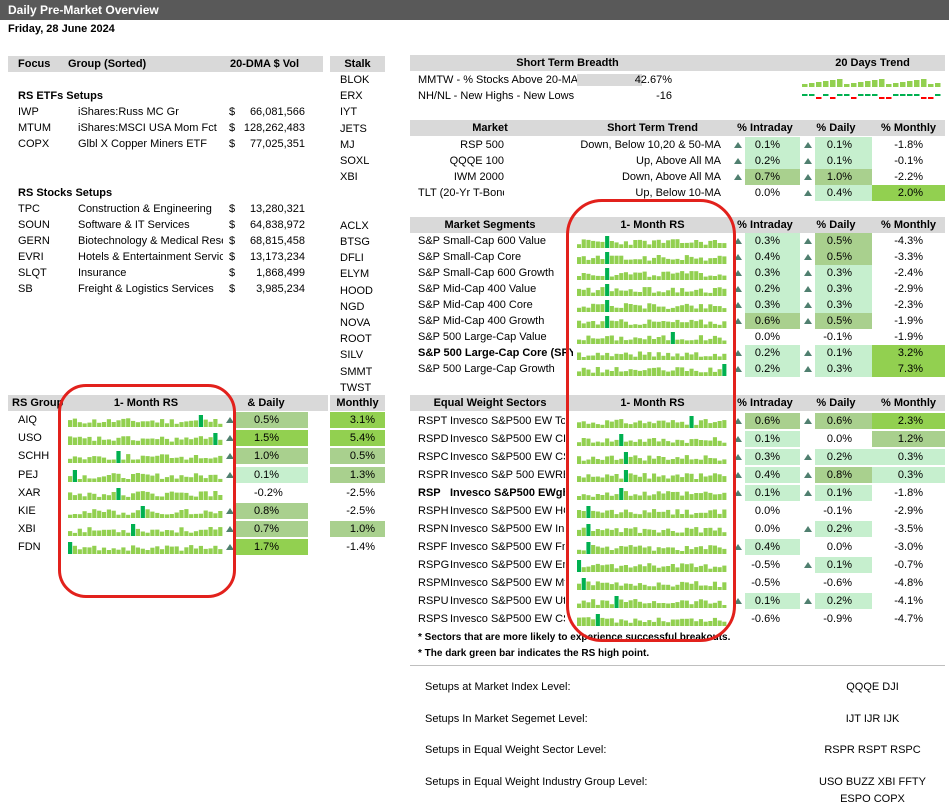 The width and height of the screenshot is (949, 809). Describe the element at coordinates (28, 112) in the screenshot. I see `etf-ticker: IWP` at that location.